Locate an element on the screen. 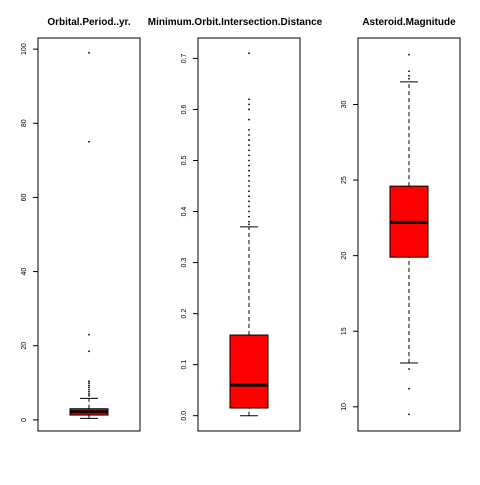 The width and height of the screenshot is (480, 485). y-tick-label: 0.2 is located at coordinates (184, 314).